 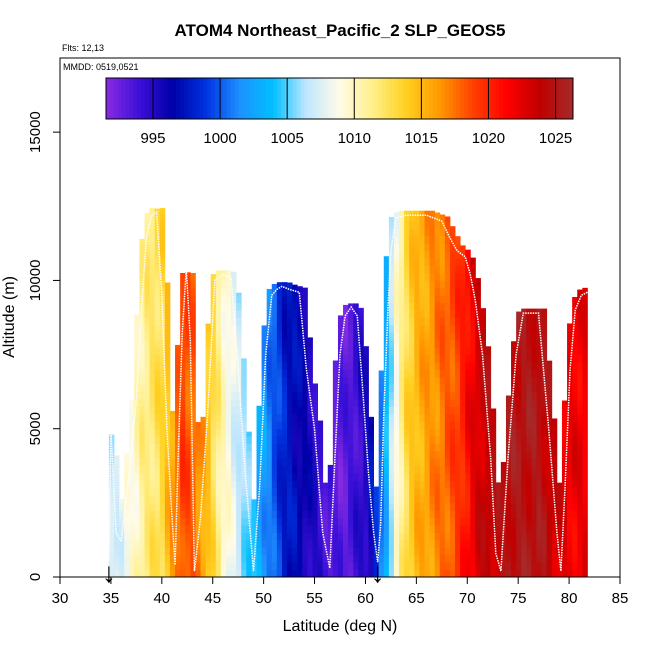 What do you see at coordinates (243, 572) in the screenshot?
I see `start-end-markers: ↓ ↓` at bounding box center [243, 572].